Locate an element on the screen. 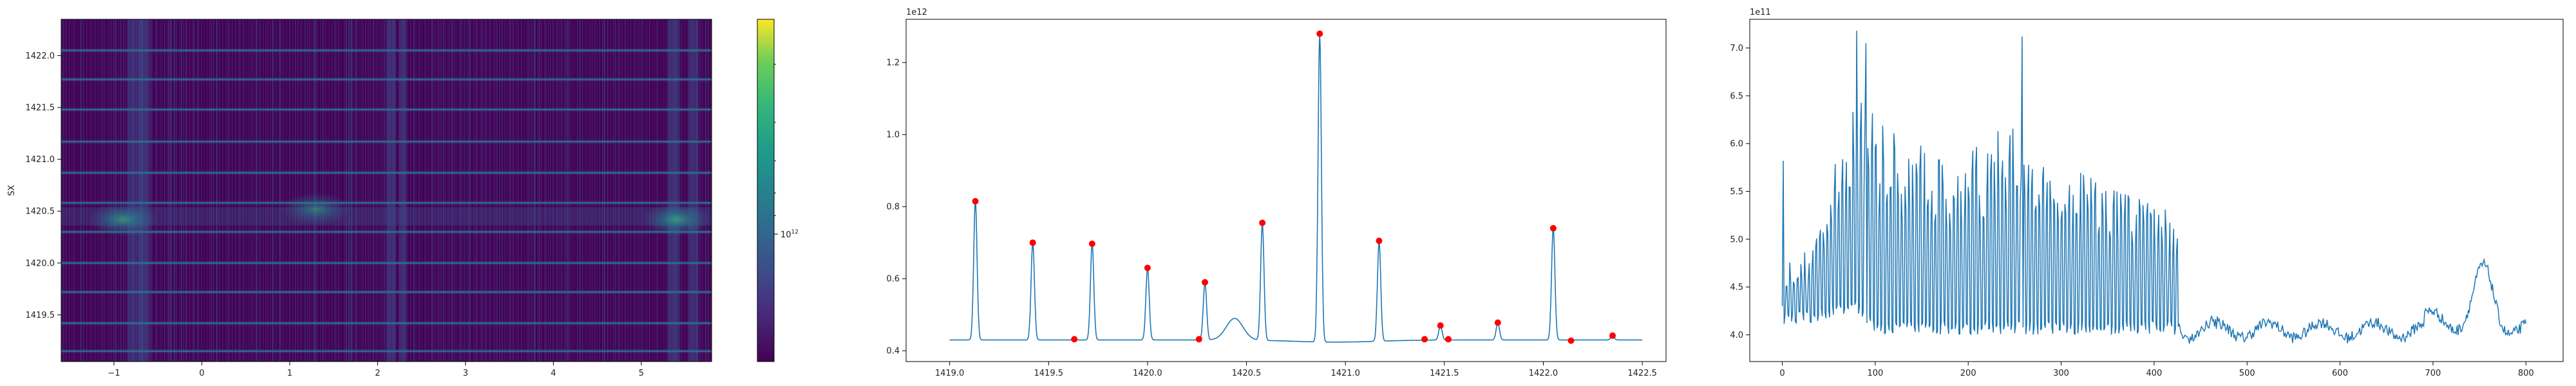 The height and width of the screenshot is (386, 2576). heatmap-hot-spot is located at coordinates (677, 220).